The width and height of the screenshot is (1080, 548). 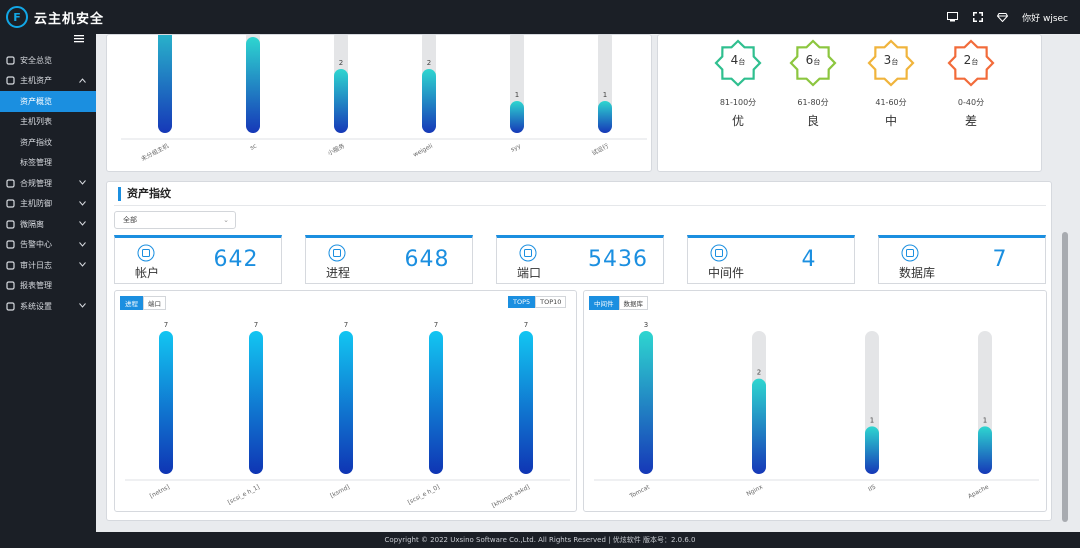 I want to click on sidebar-item-dashboard: 安全总览, so click(x=48, y=60).